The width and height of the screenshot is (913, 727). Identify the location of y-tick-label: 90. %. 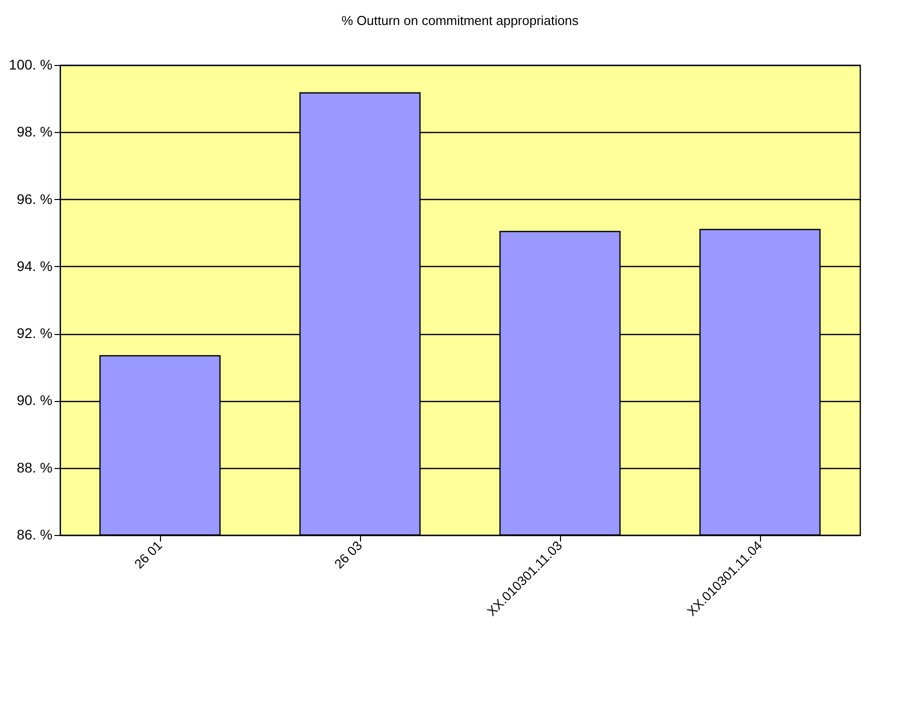
(34, 400).